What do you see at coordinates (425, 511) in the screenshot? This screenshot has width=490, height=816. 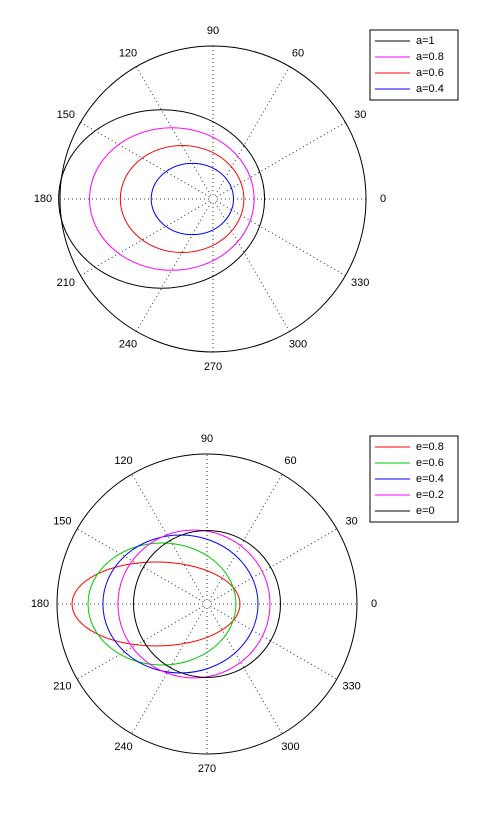 I see `legend-label: e=0` at bounding box center [425, 511].